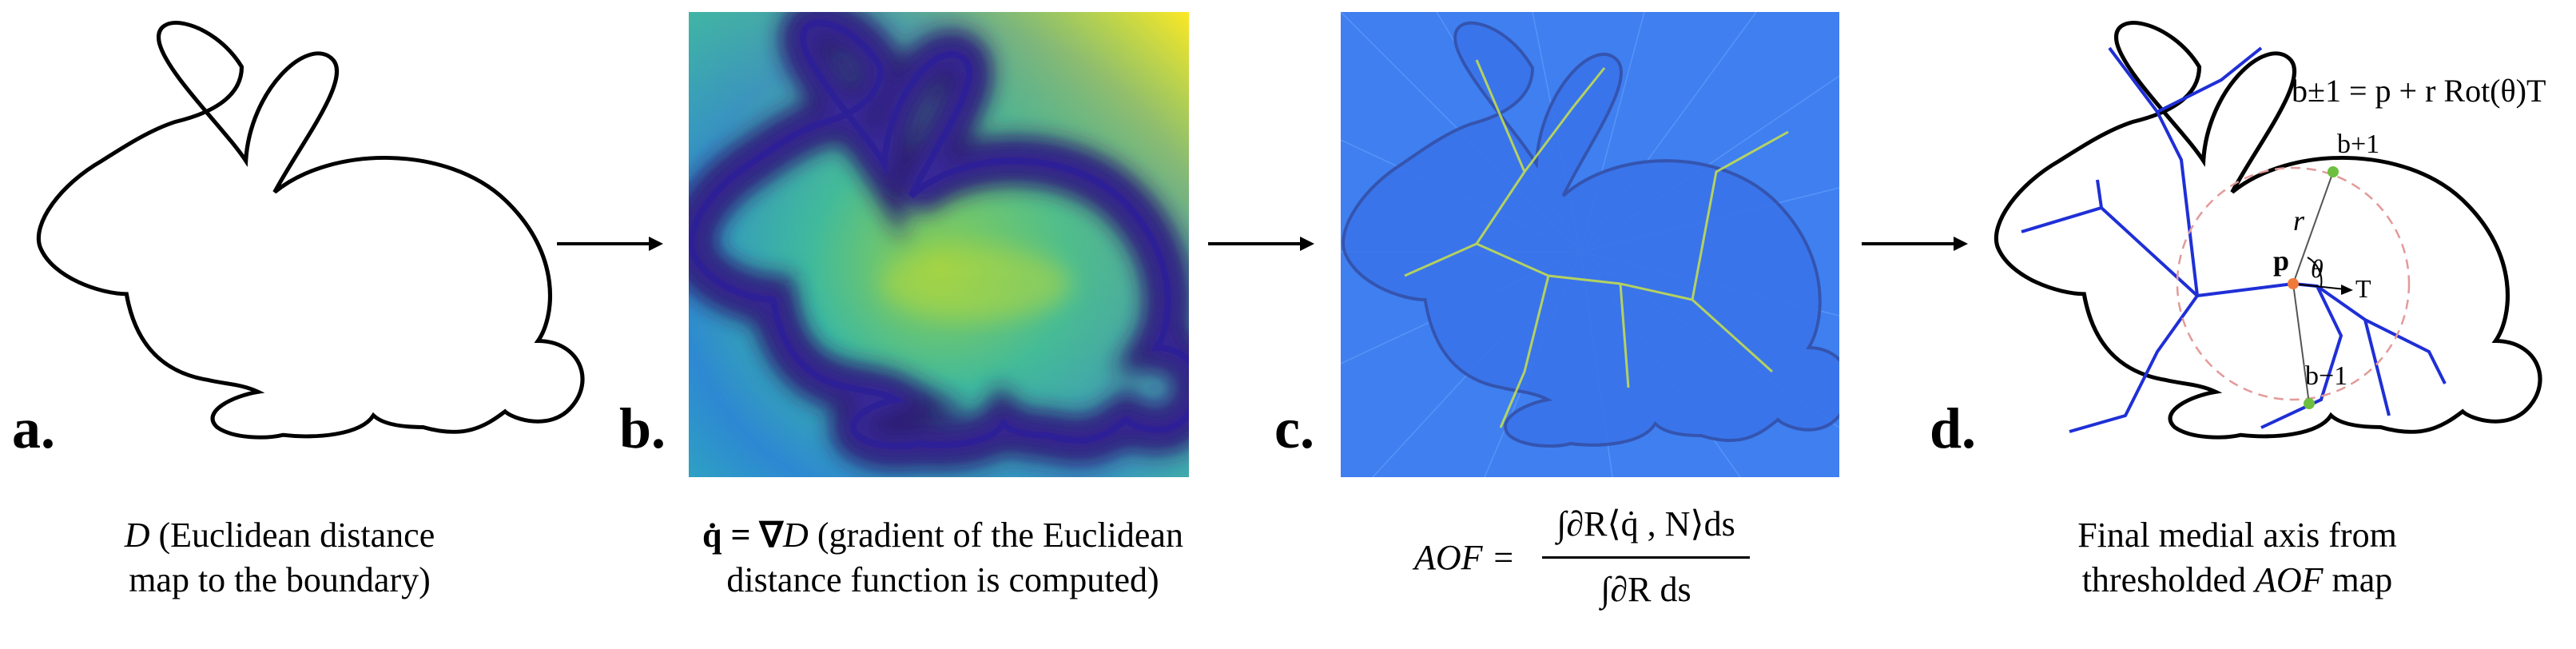 This screenshot has width=2576, height=649. I want to click on caption-c-formula: AOF = ∫∂R⟨q̇ , N⟩ds ∫∂R ds, so click(1590, 567).